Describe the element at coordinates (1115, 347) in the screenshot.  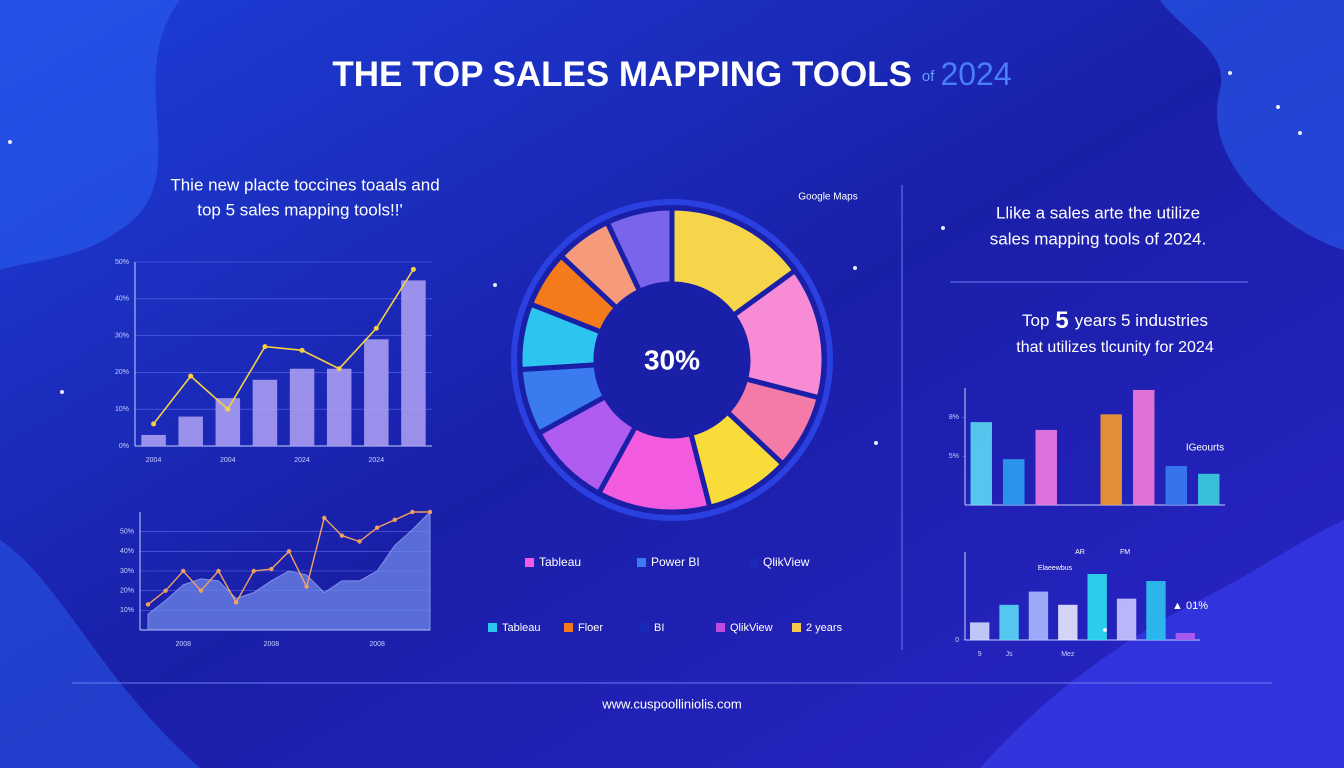
I see `right-subtext: that utilizes tlcunity for 2024` at that location.